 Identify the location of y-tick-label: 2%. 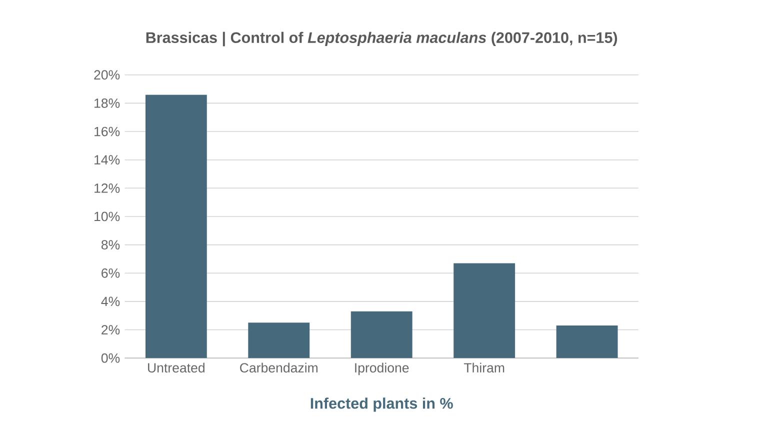
(111, 329).